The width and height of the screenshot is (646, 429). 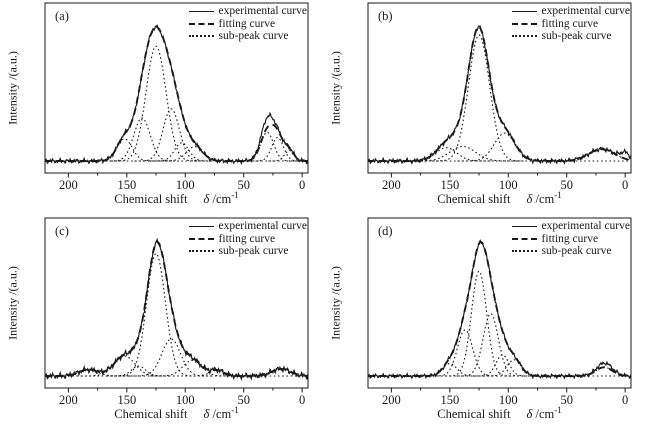 What do you see at coordinates (62, 231) in the screenshot?
I see `panel-label: (c)` at bounding box center [62, 231].